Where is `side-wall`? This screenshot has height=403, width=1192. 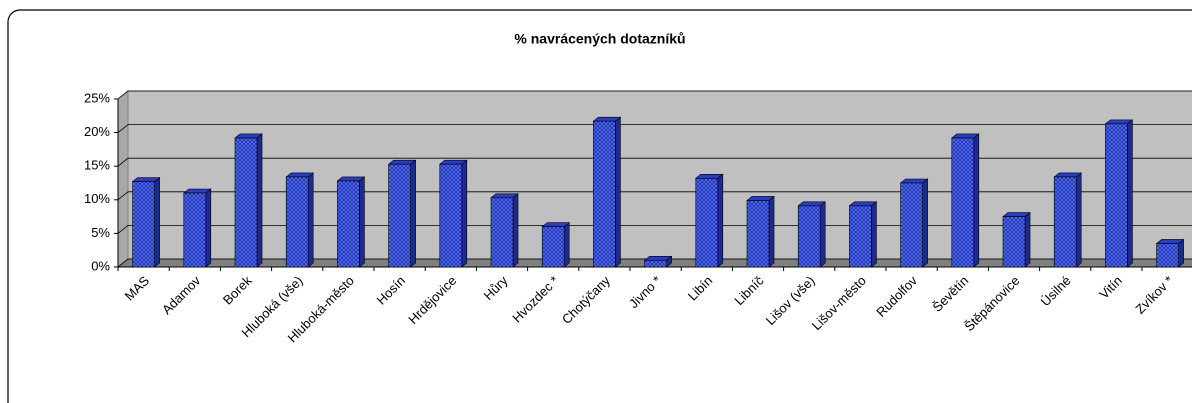 side-wall is located at coordinates (123, 179).